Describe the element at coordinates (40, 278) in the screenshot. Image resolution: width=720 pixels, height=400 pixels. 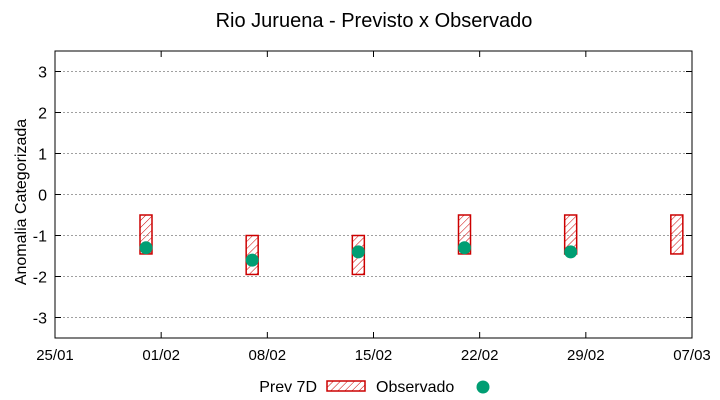
I see `y-tick-label: -2` at that location.